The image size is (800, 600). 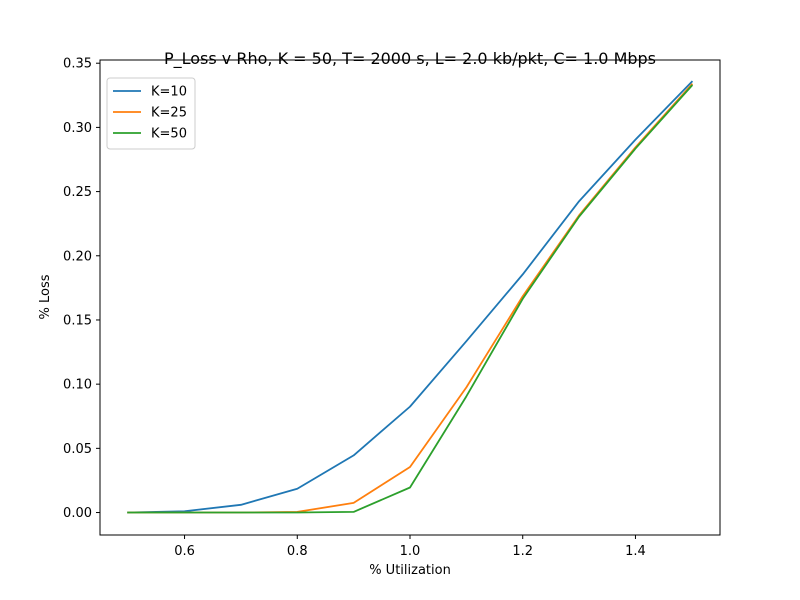 What do you see at coordinates (635, 551) in the screenshot?
I see `x-tick-label: 1.4` at bounding box center [635, 551].